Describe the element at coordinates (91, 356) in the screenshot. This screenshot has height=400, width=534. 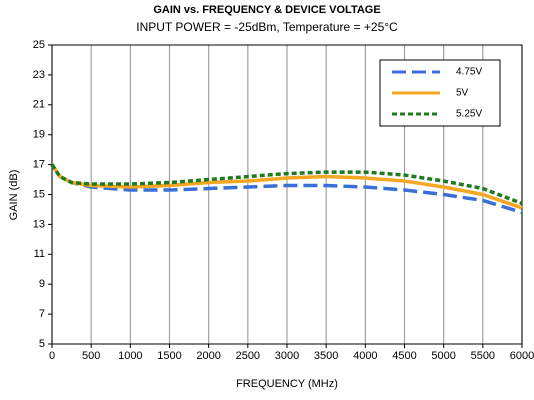
I see `x-tick-label: 500` at that location.